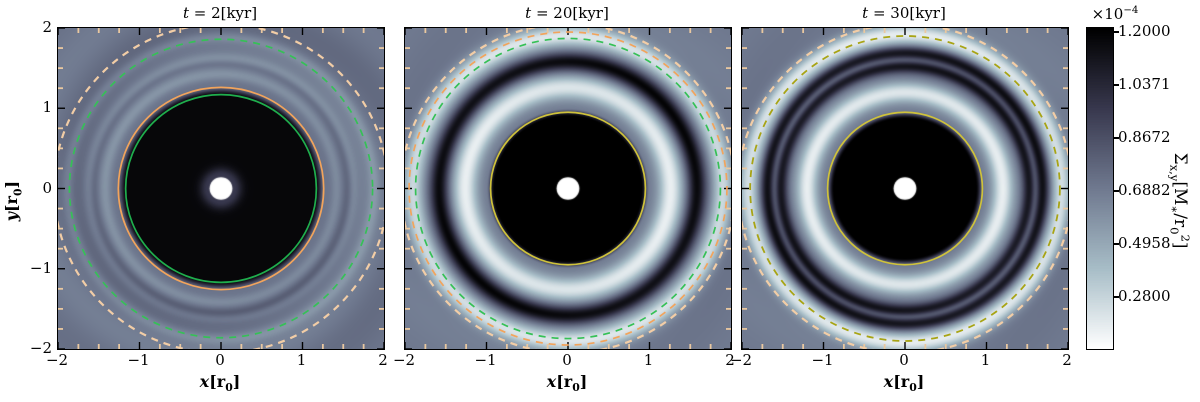  What do you see at coordinates (40, 267) in the screenshot?
I see `y-tick-label: −1` at bounding box center [40, 267].